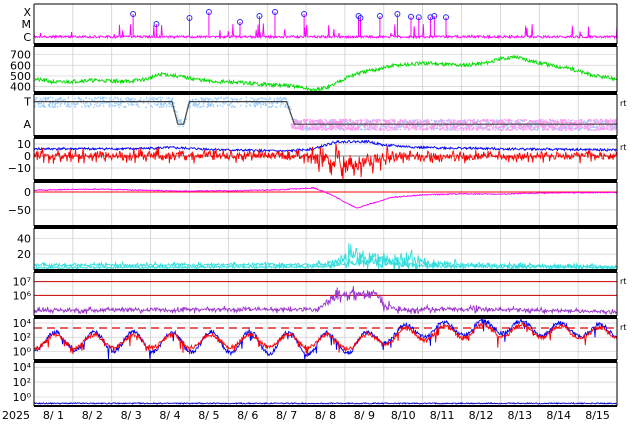 The height and width of the screenshot is (424, 634). I want to click on x-tick-label: 8/10, so click(403, 415).